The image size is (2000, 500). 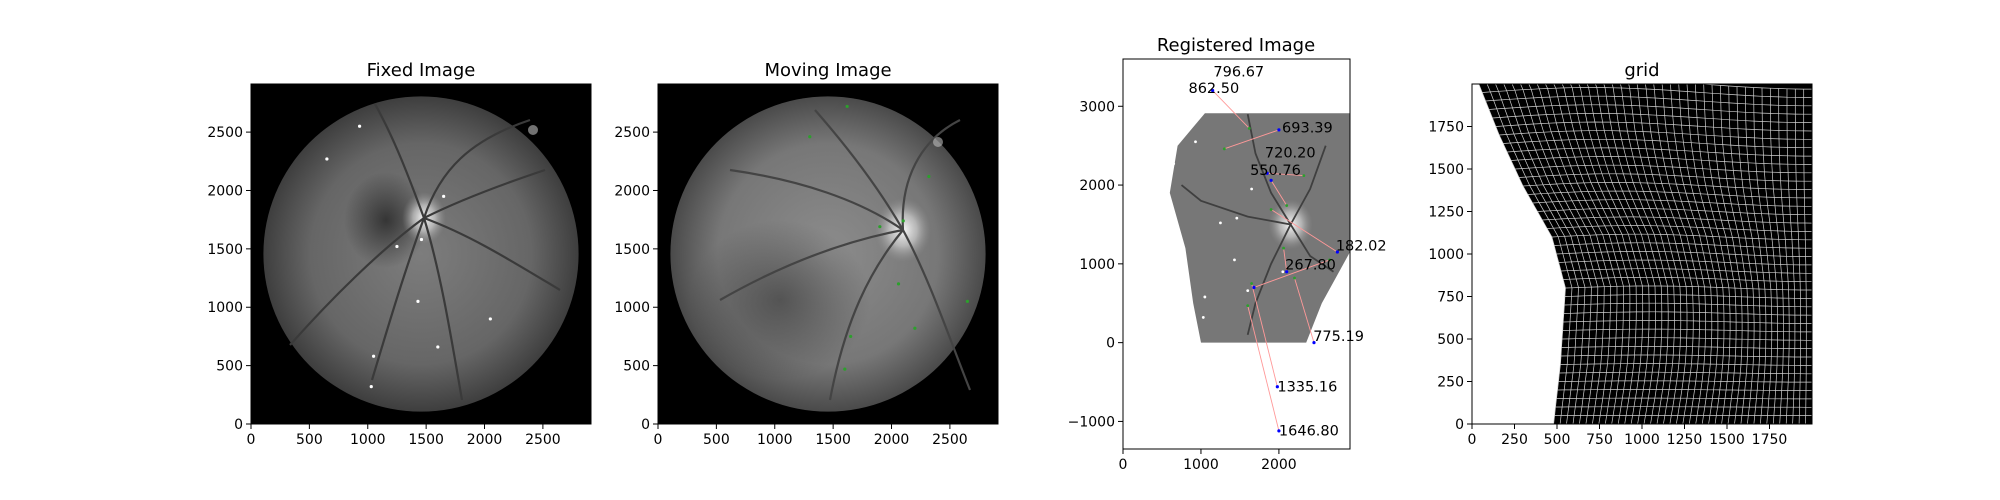 I want to click on grid-title: grid, so click(x=1641, y=70).